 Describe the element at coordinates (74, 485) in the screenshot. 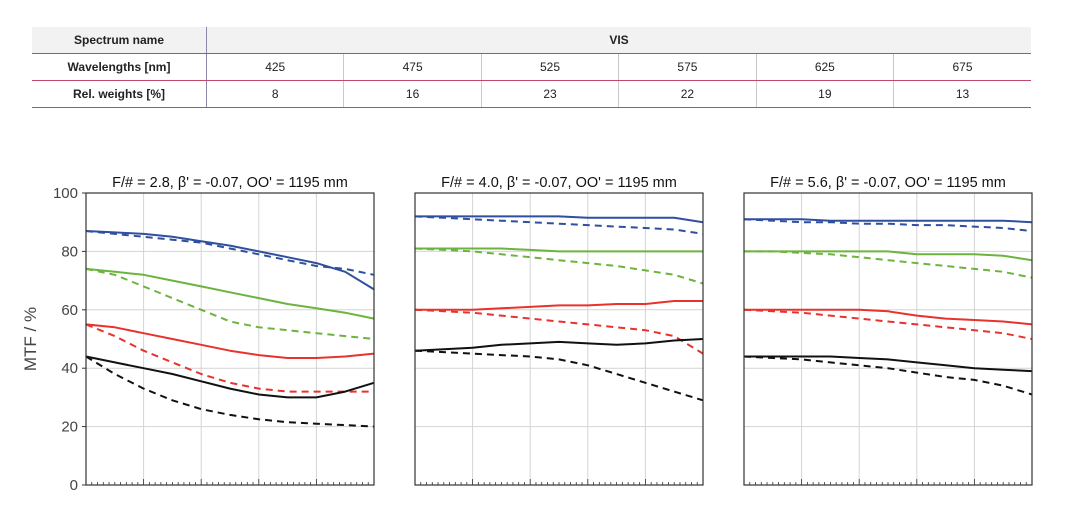

I see `y-tick-label: 0` at that location.